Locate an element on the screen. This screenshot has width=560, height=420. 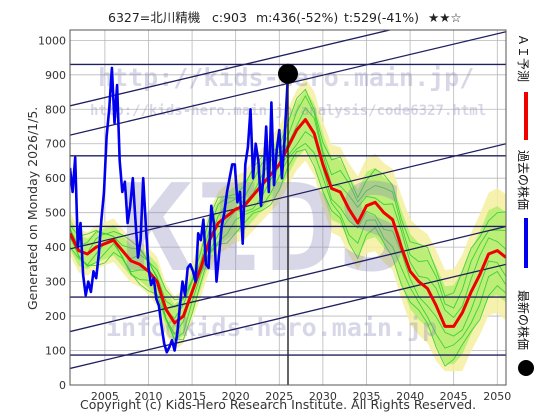
x-tick-label-2040: 2040 is located at coordinates (410, 396).